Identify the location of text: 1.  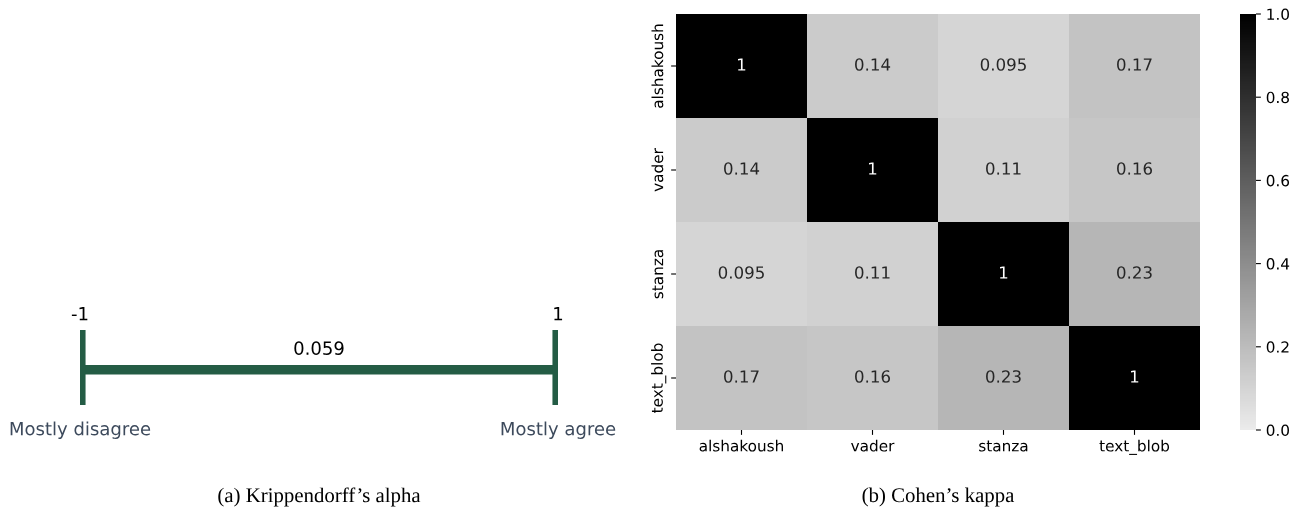
(558, 314).